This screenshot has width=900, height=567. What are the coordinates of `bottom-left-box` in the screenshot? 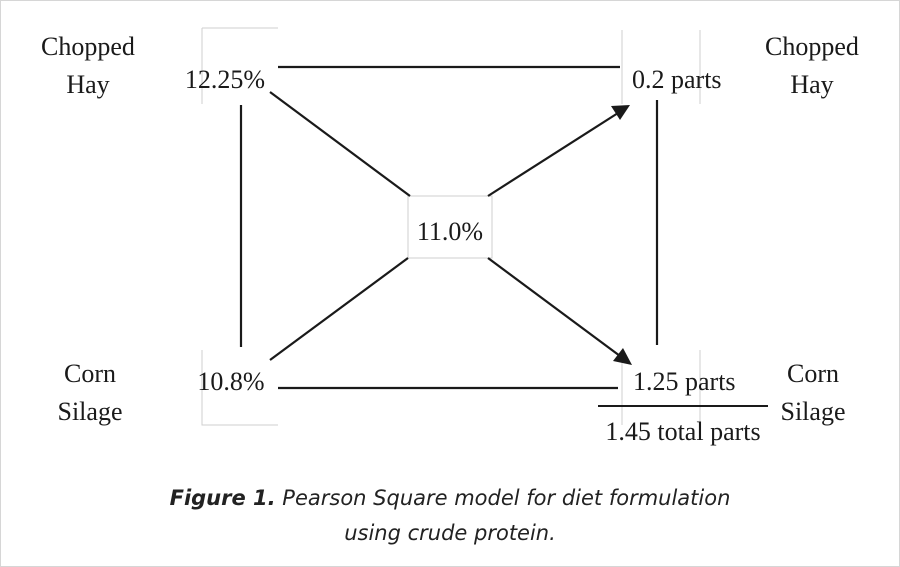 It's located at (239, 388).